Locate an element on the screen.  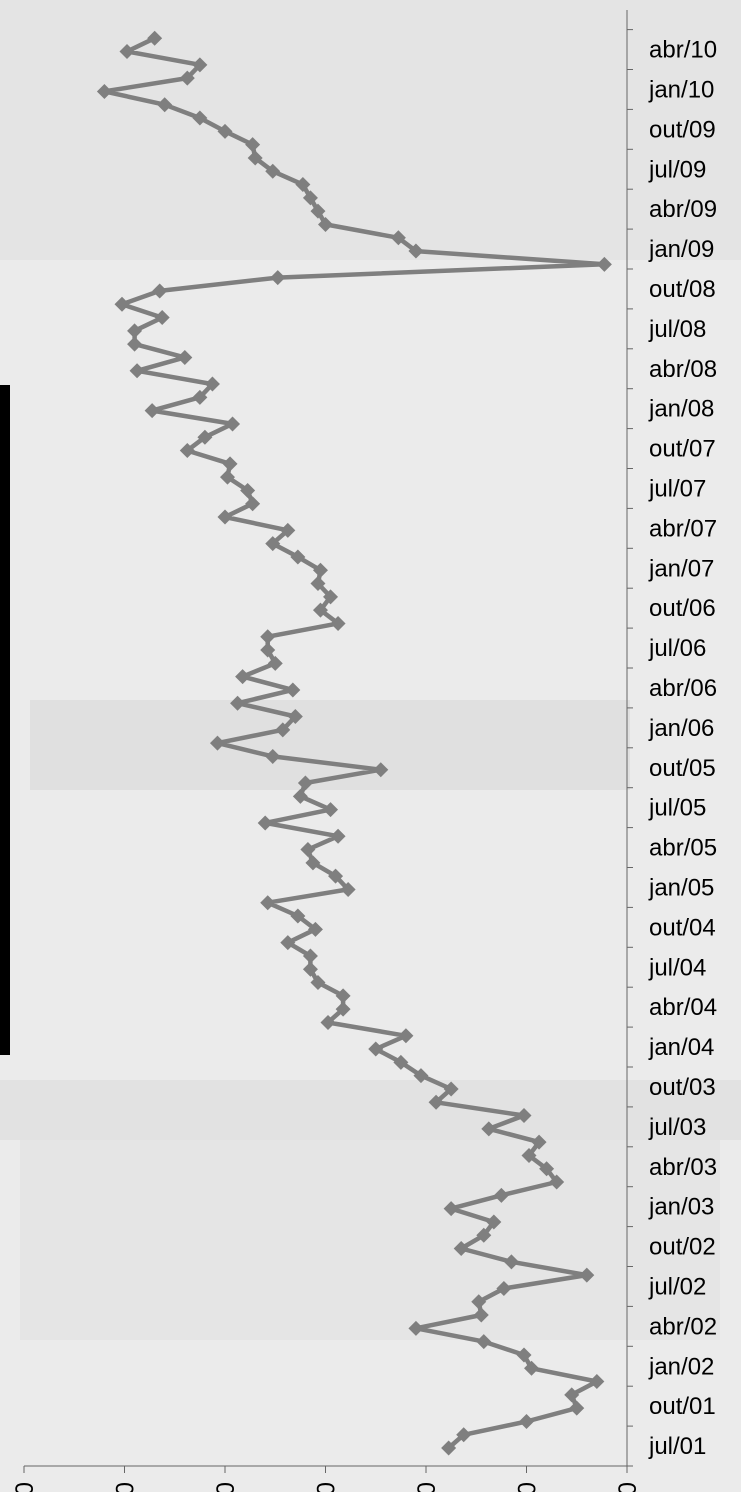
date-tick-label: out/03 is located at coordinates (682, 1087).